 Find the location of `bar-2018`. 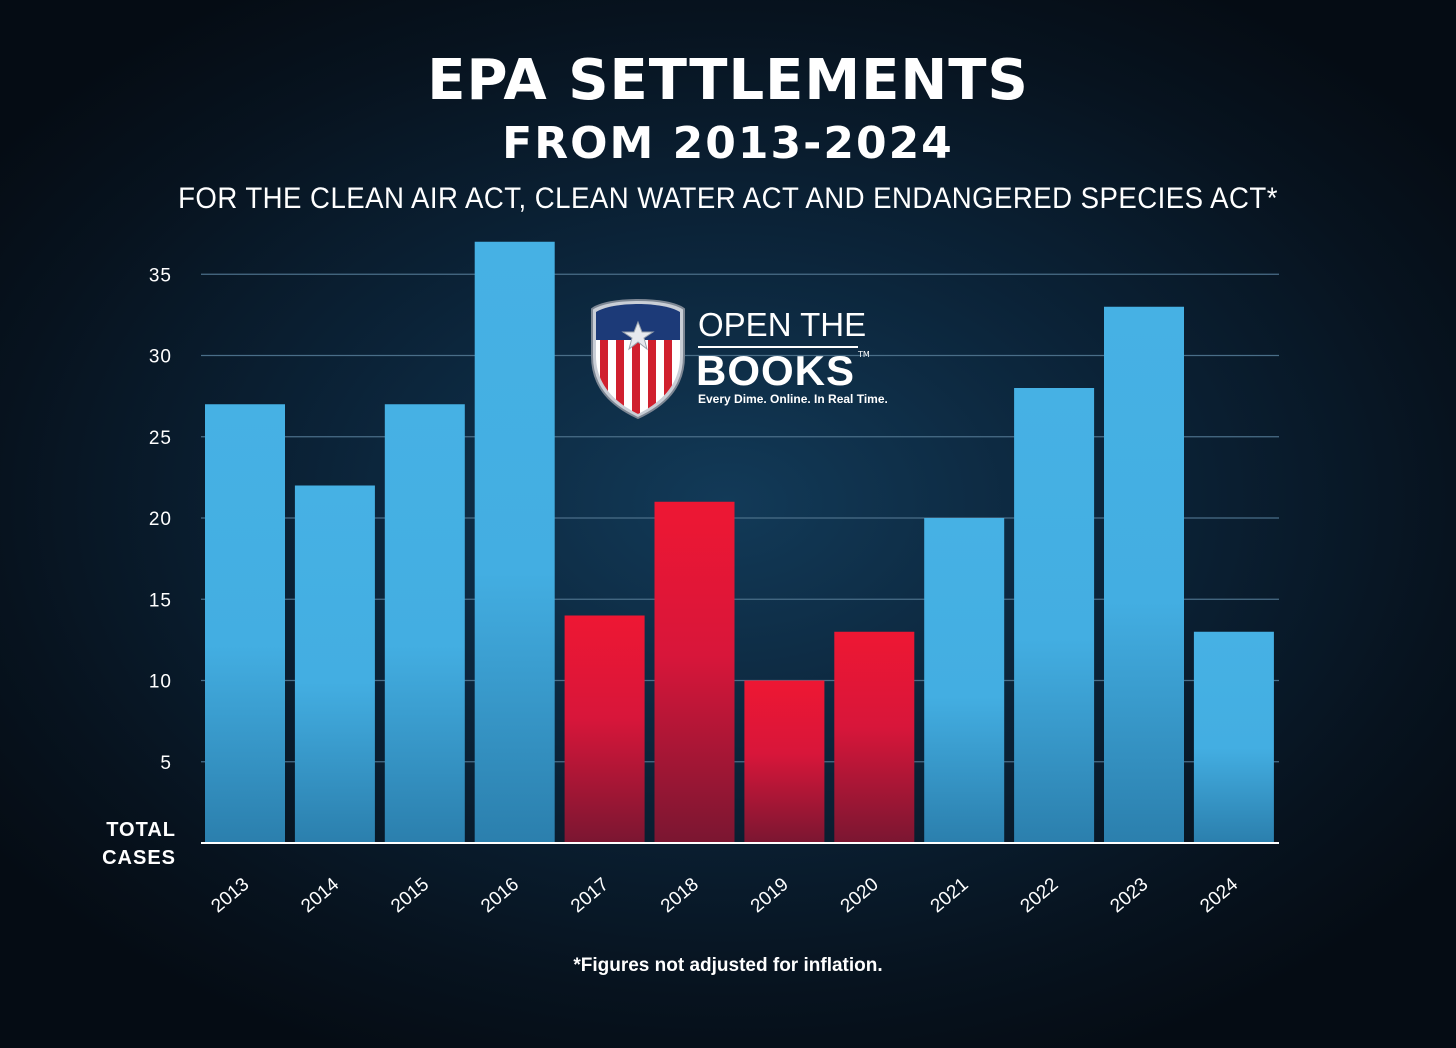

bar-2018 is located at coordinates (694, 672).